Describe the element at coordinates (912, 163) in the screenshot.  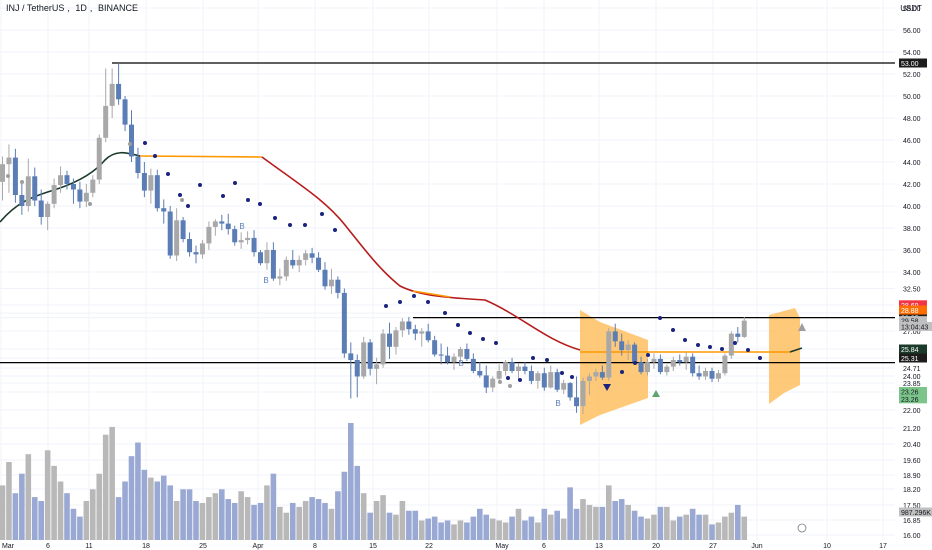
I see `price-tick: 44.00` at that location.